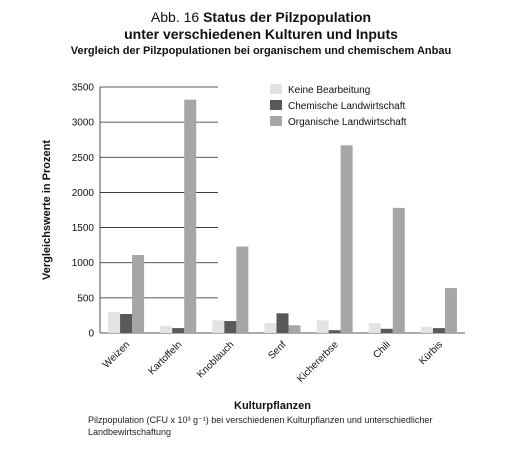 The height and width of the screenshot is (450, 522). I want to click on y-tick-label: 500, so click(85, 298).